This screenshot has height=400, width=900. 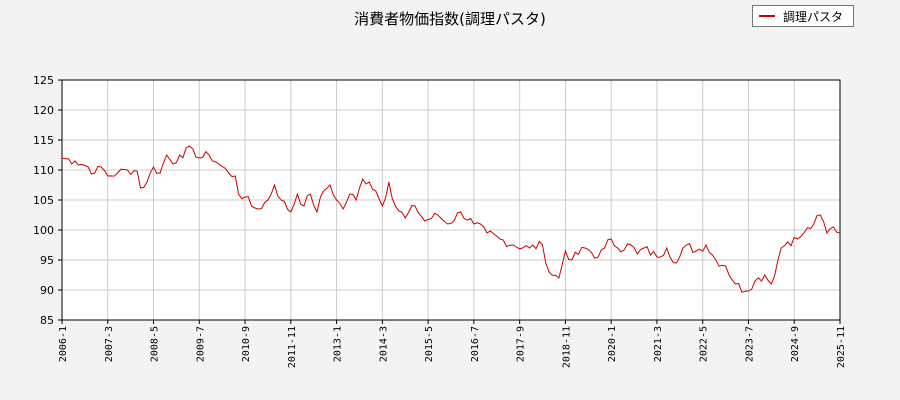 What do you see at coordinates (658, 344) in the screenshot?
I see `x-tick-label: 2021-3` at bounding box center [658, 344].